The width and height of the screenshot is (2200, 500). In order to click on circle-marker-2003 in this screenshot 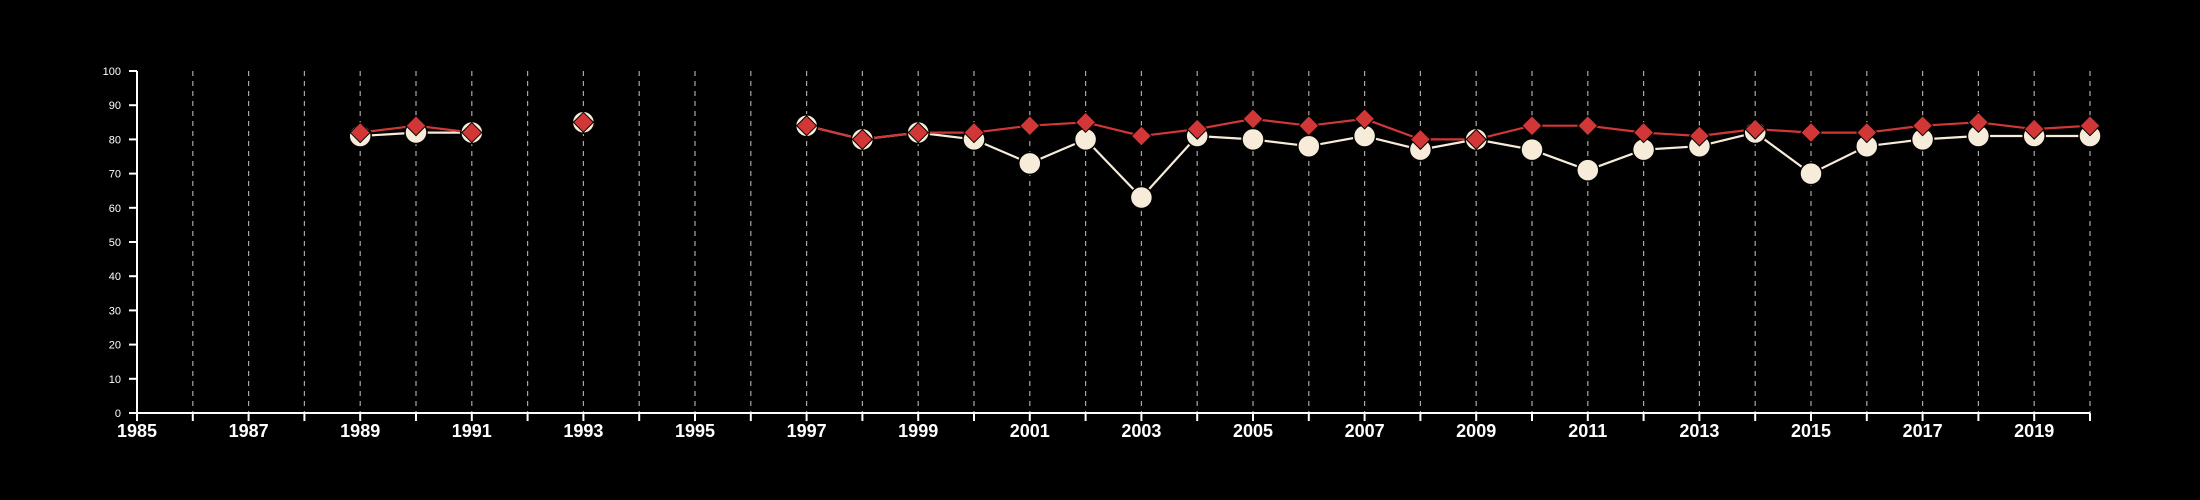, I will do `click(1141, 197)`.